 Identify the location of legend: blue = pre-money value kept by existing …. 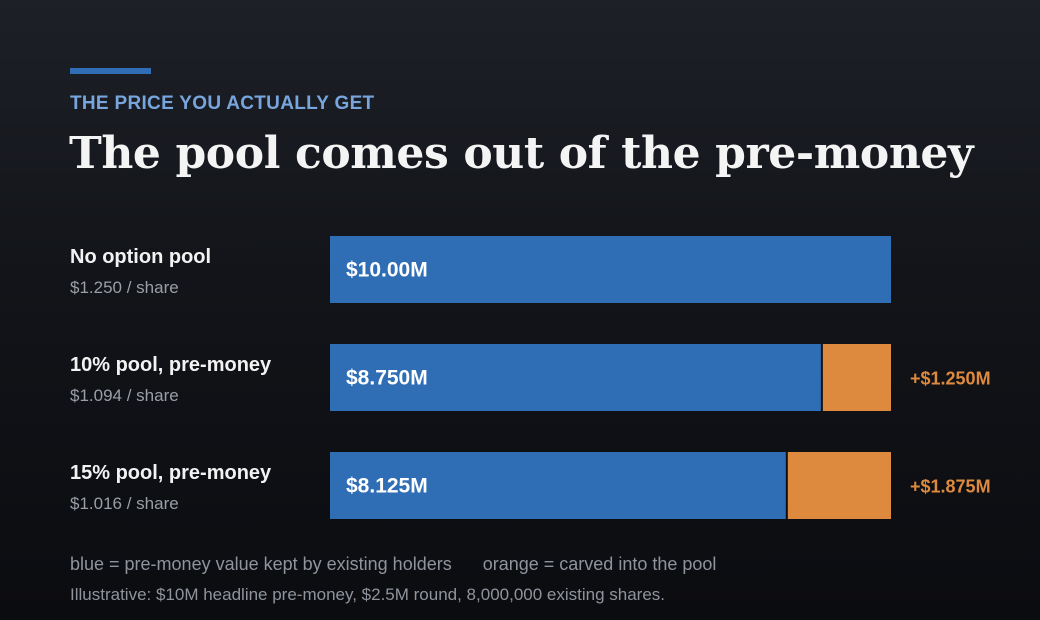
(393, 564).